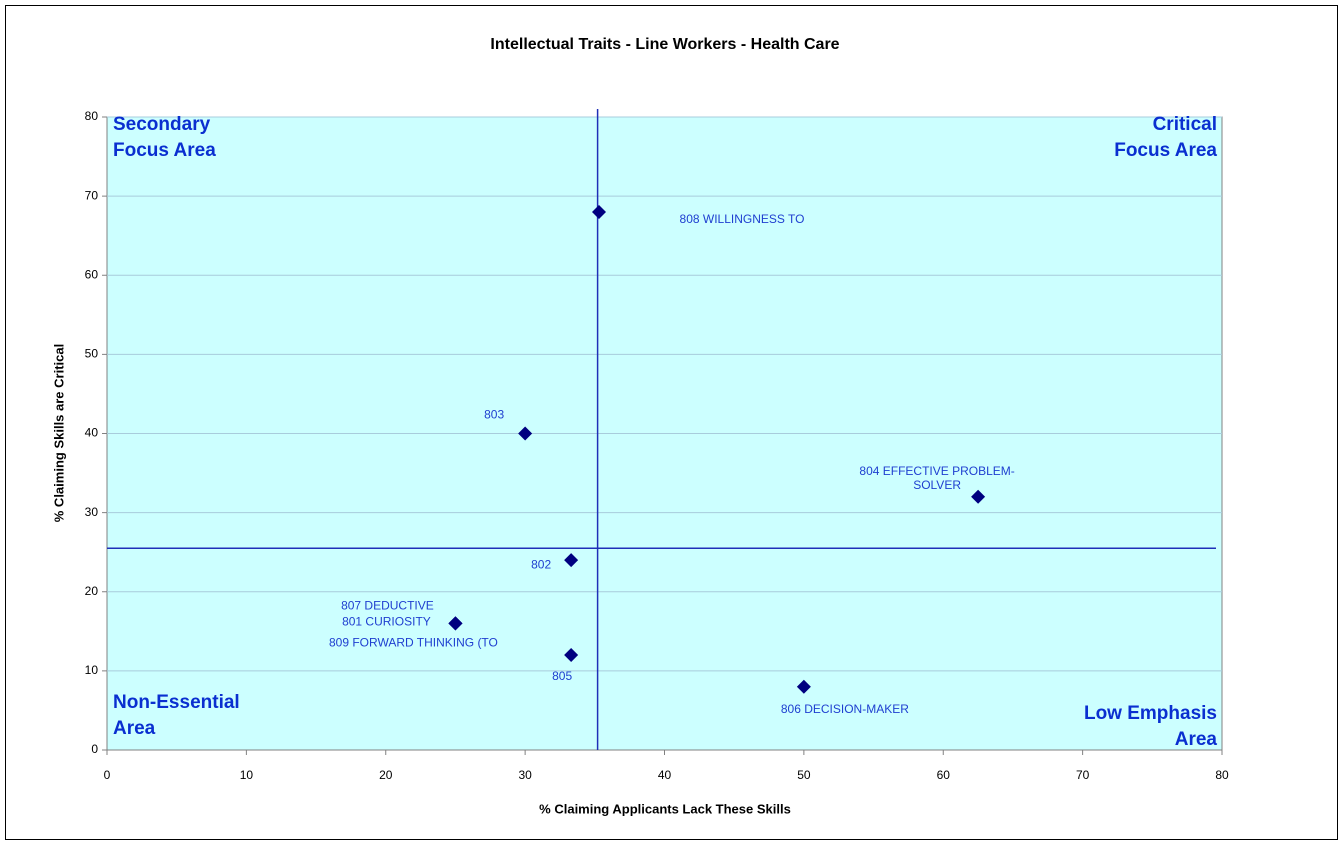  What do you see at coordinates (845, 709) in the screenshot?
I see `point-label: 806 DECISION-MAKER` at bounding box center [845, 709].